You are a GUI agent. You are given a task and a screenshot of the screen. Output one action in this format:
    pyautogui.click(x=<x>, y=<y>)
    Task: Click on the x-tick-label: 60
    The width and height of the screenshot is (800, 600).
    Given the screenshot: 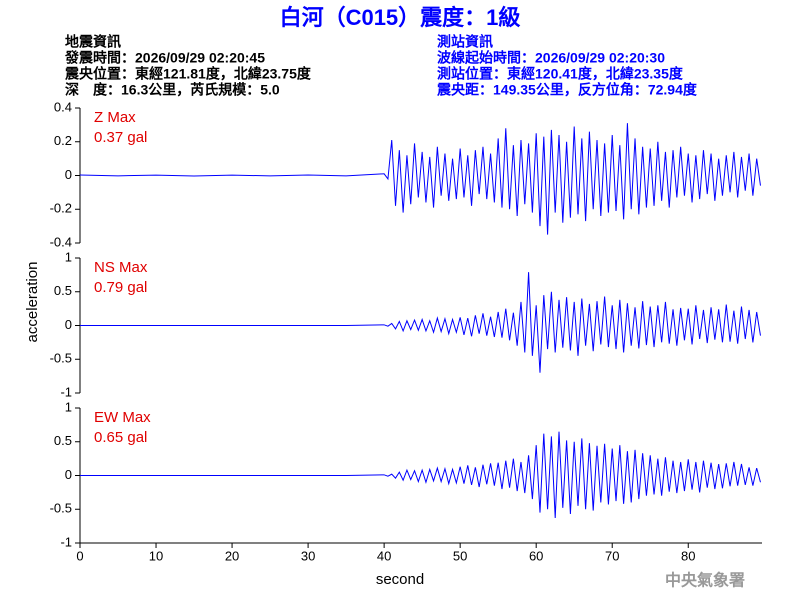 What is the action you would take?
    pyautogui.click(x=536, y=555)
    